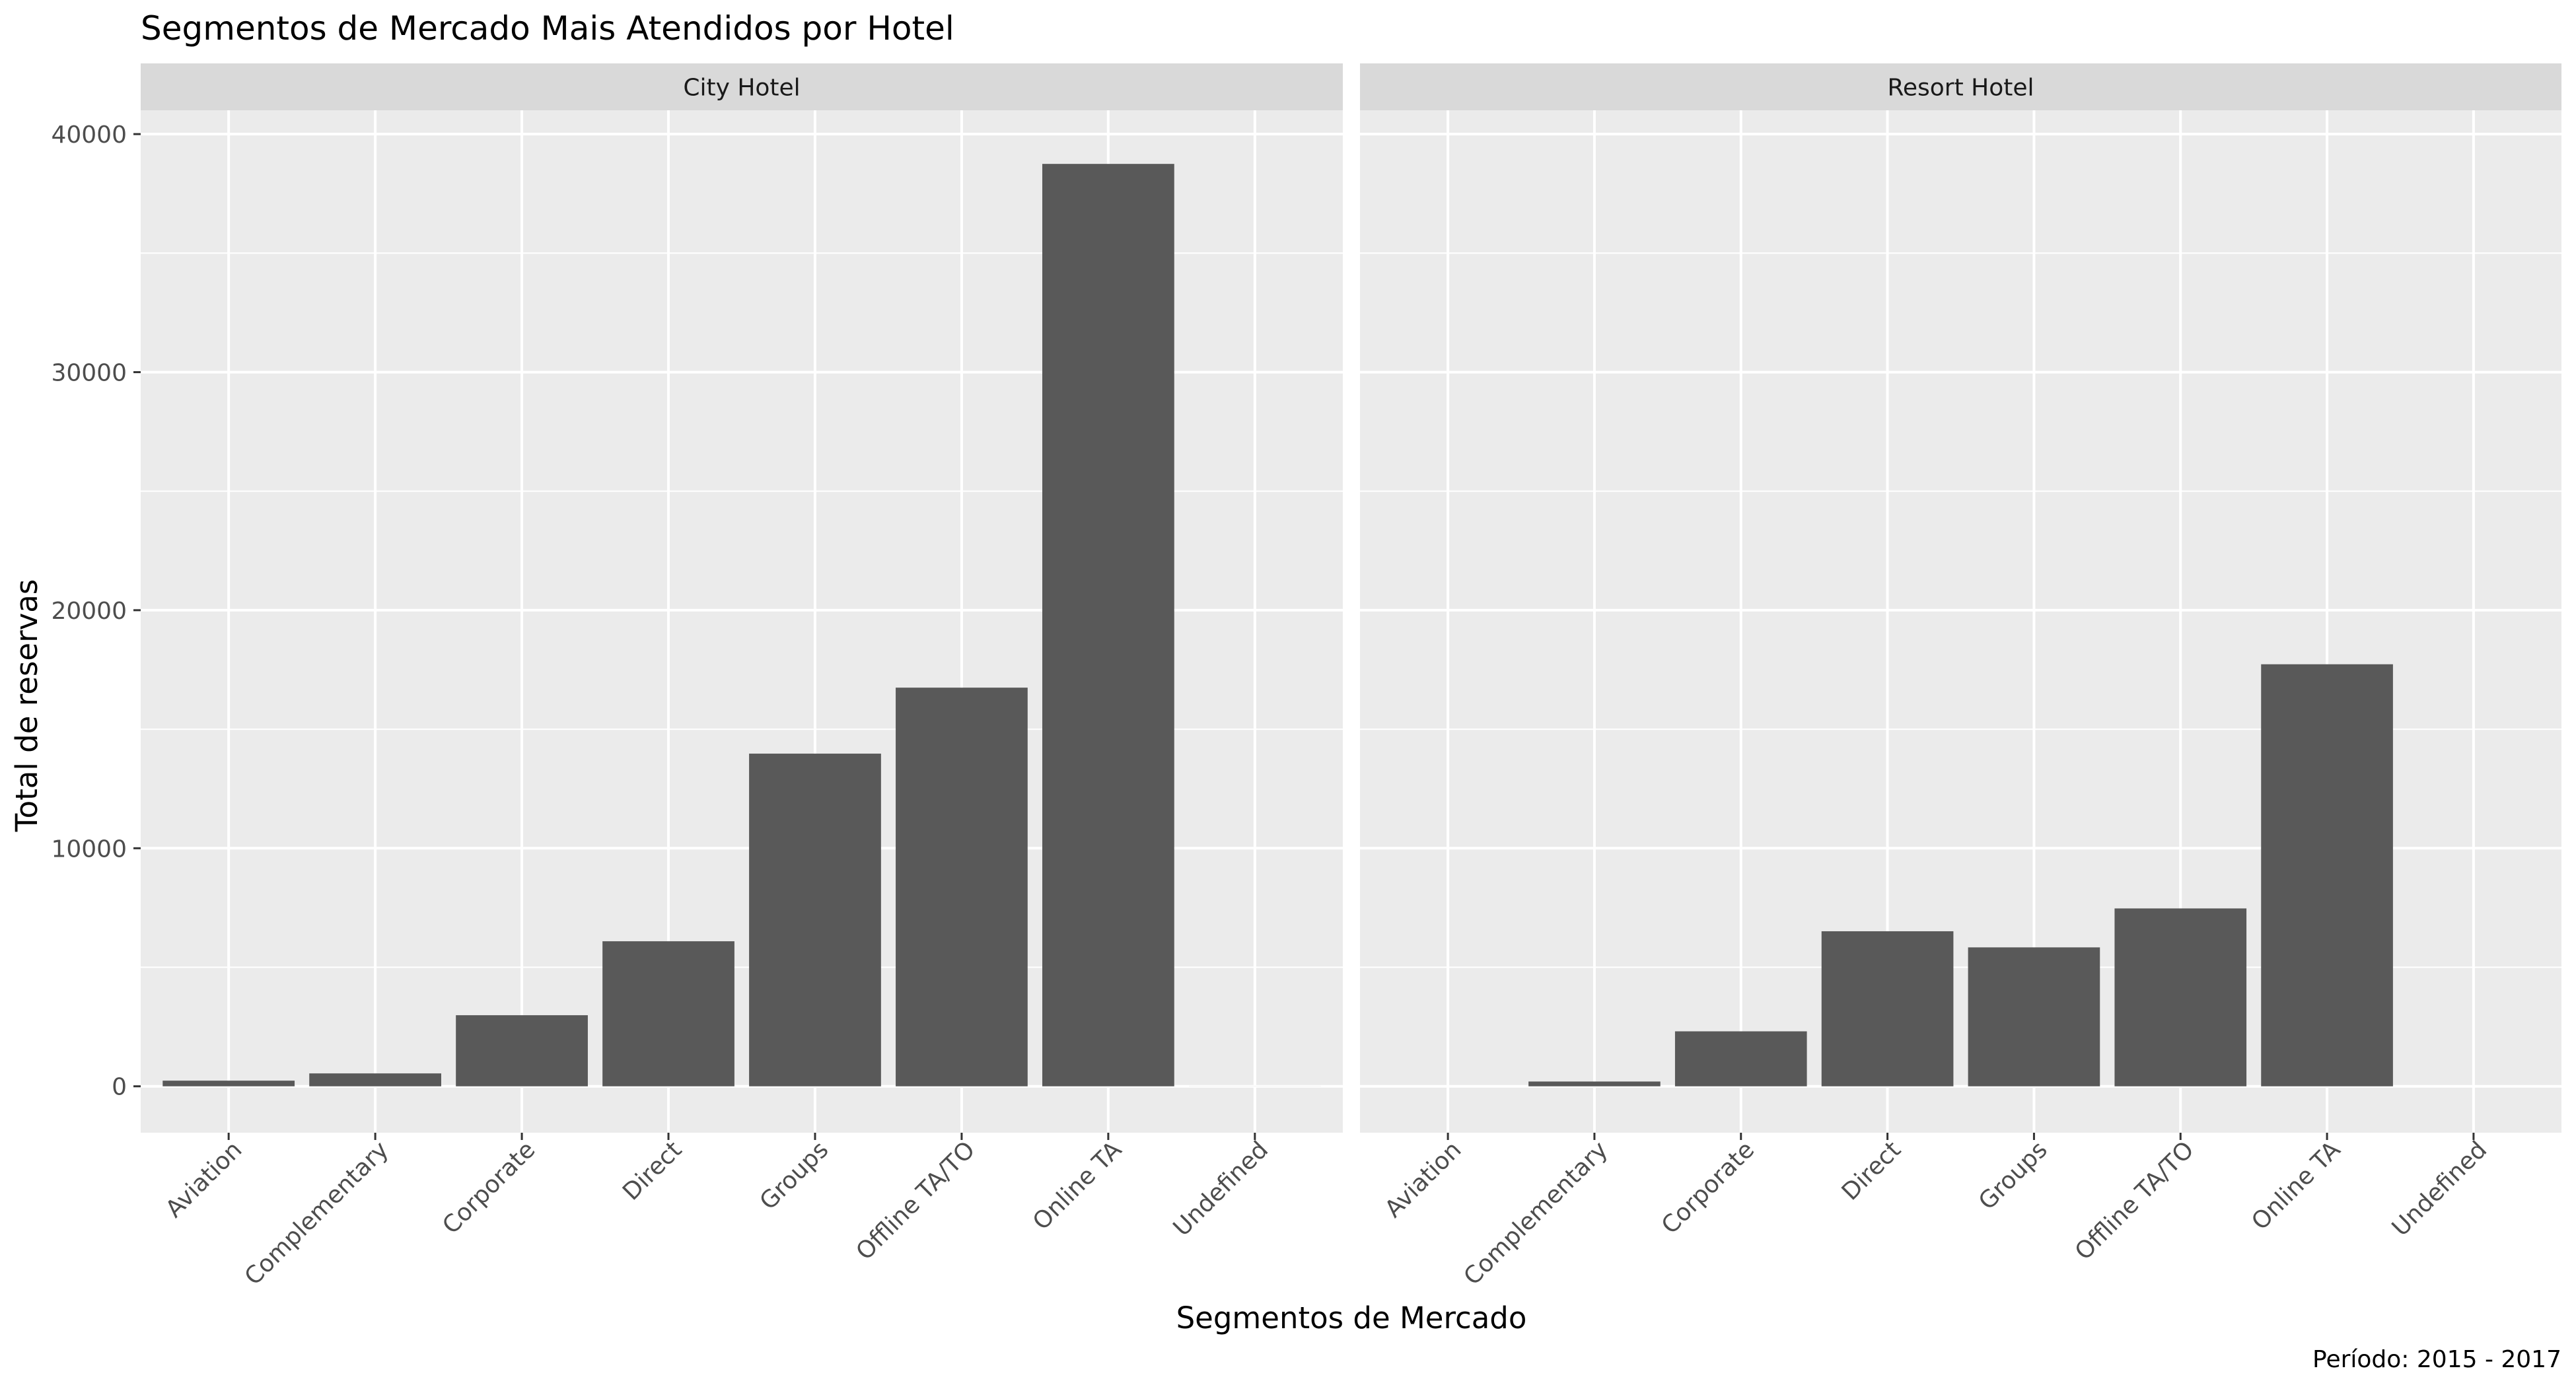 Image resolution: width=2576 pixels, height=1387 pixels. What do you see at coordinates (27, 705) in the screenshot?
I see `y-axis-title: Total de reservas` at bounding box center [27, 705].